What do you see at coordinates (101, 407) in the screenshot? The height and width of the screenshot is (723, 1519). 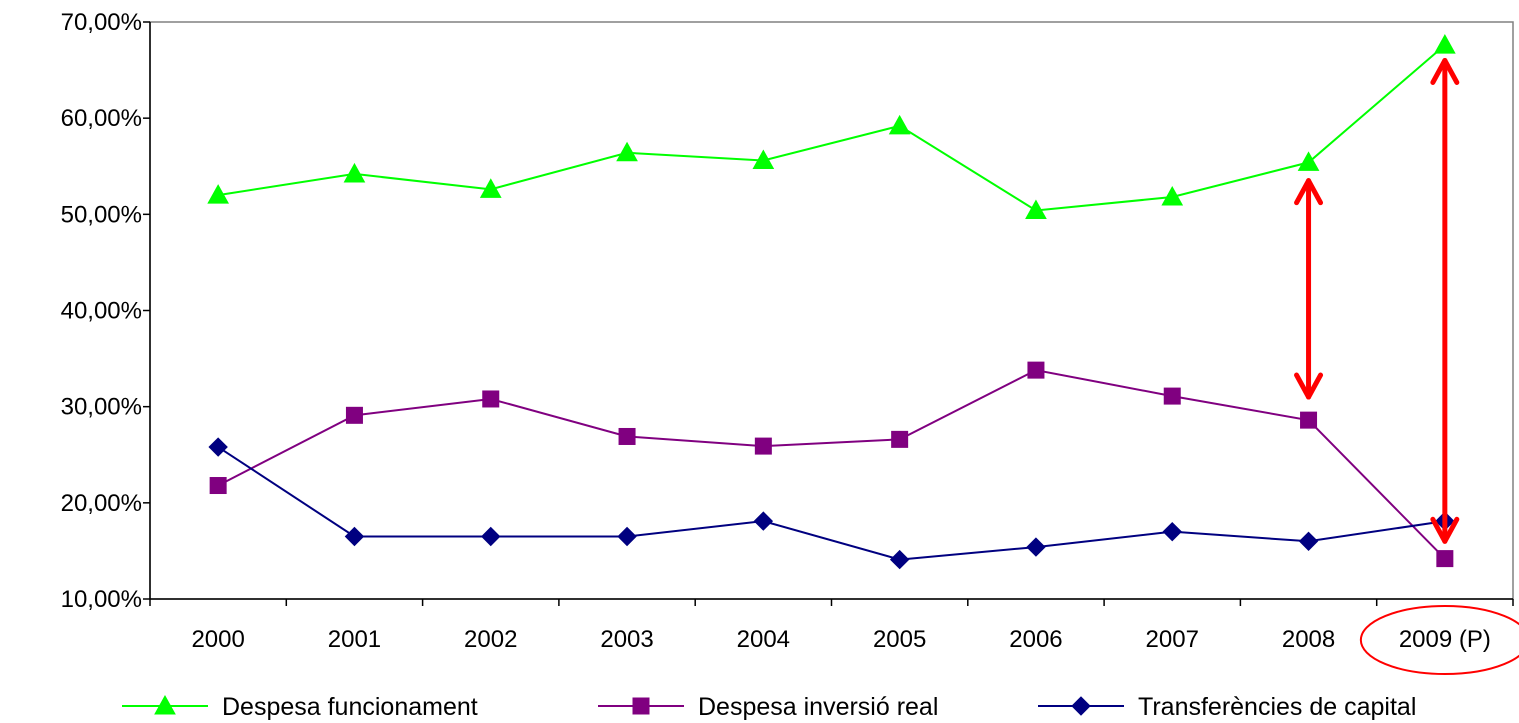 I see `y-tick-label: 30,00%` at bounding box center [101, 407].